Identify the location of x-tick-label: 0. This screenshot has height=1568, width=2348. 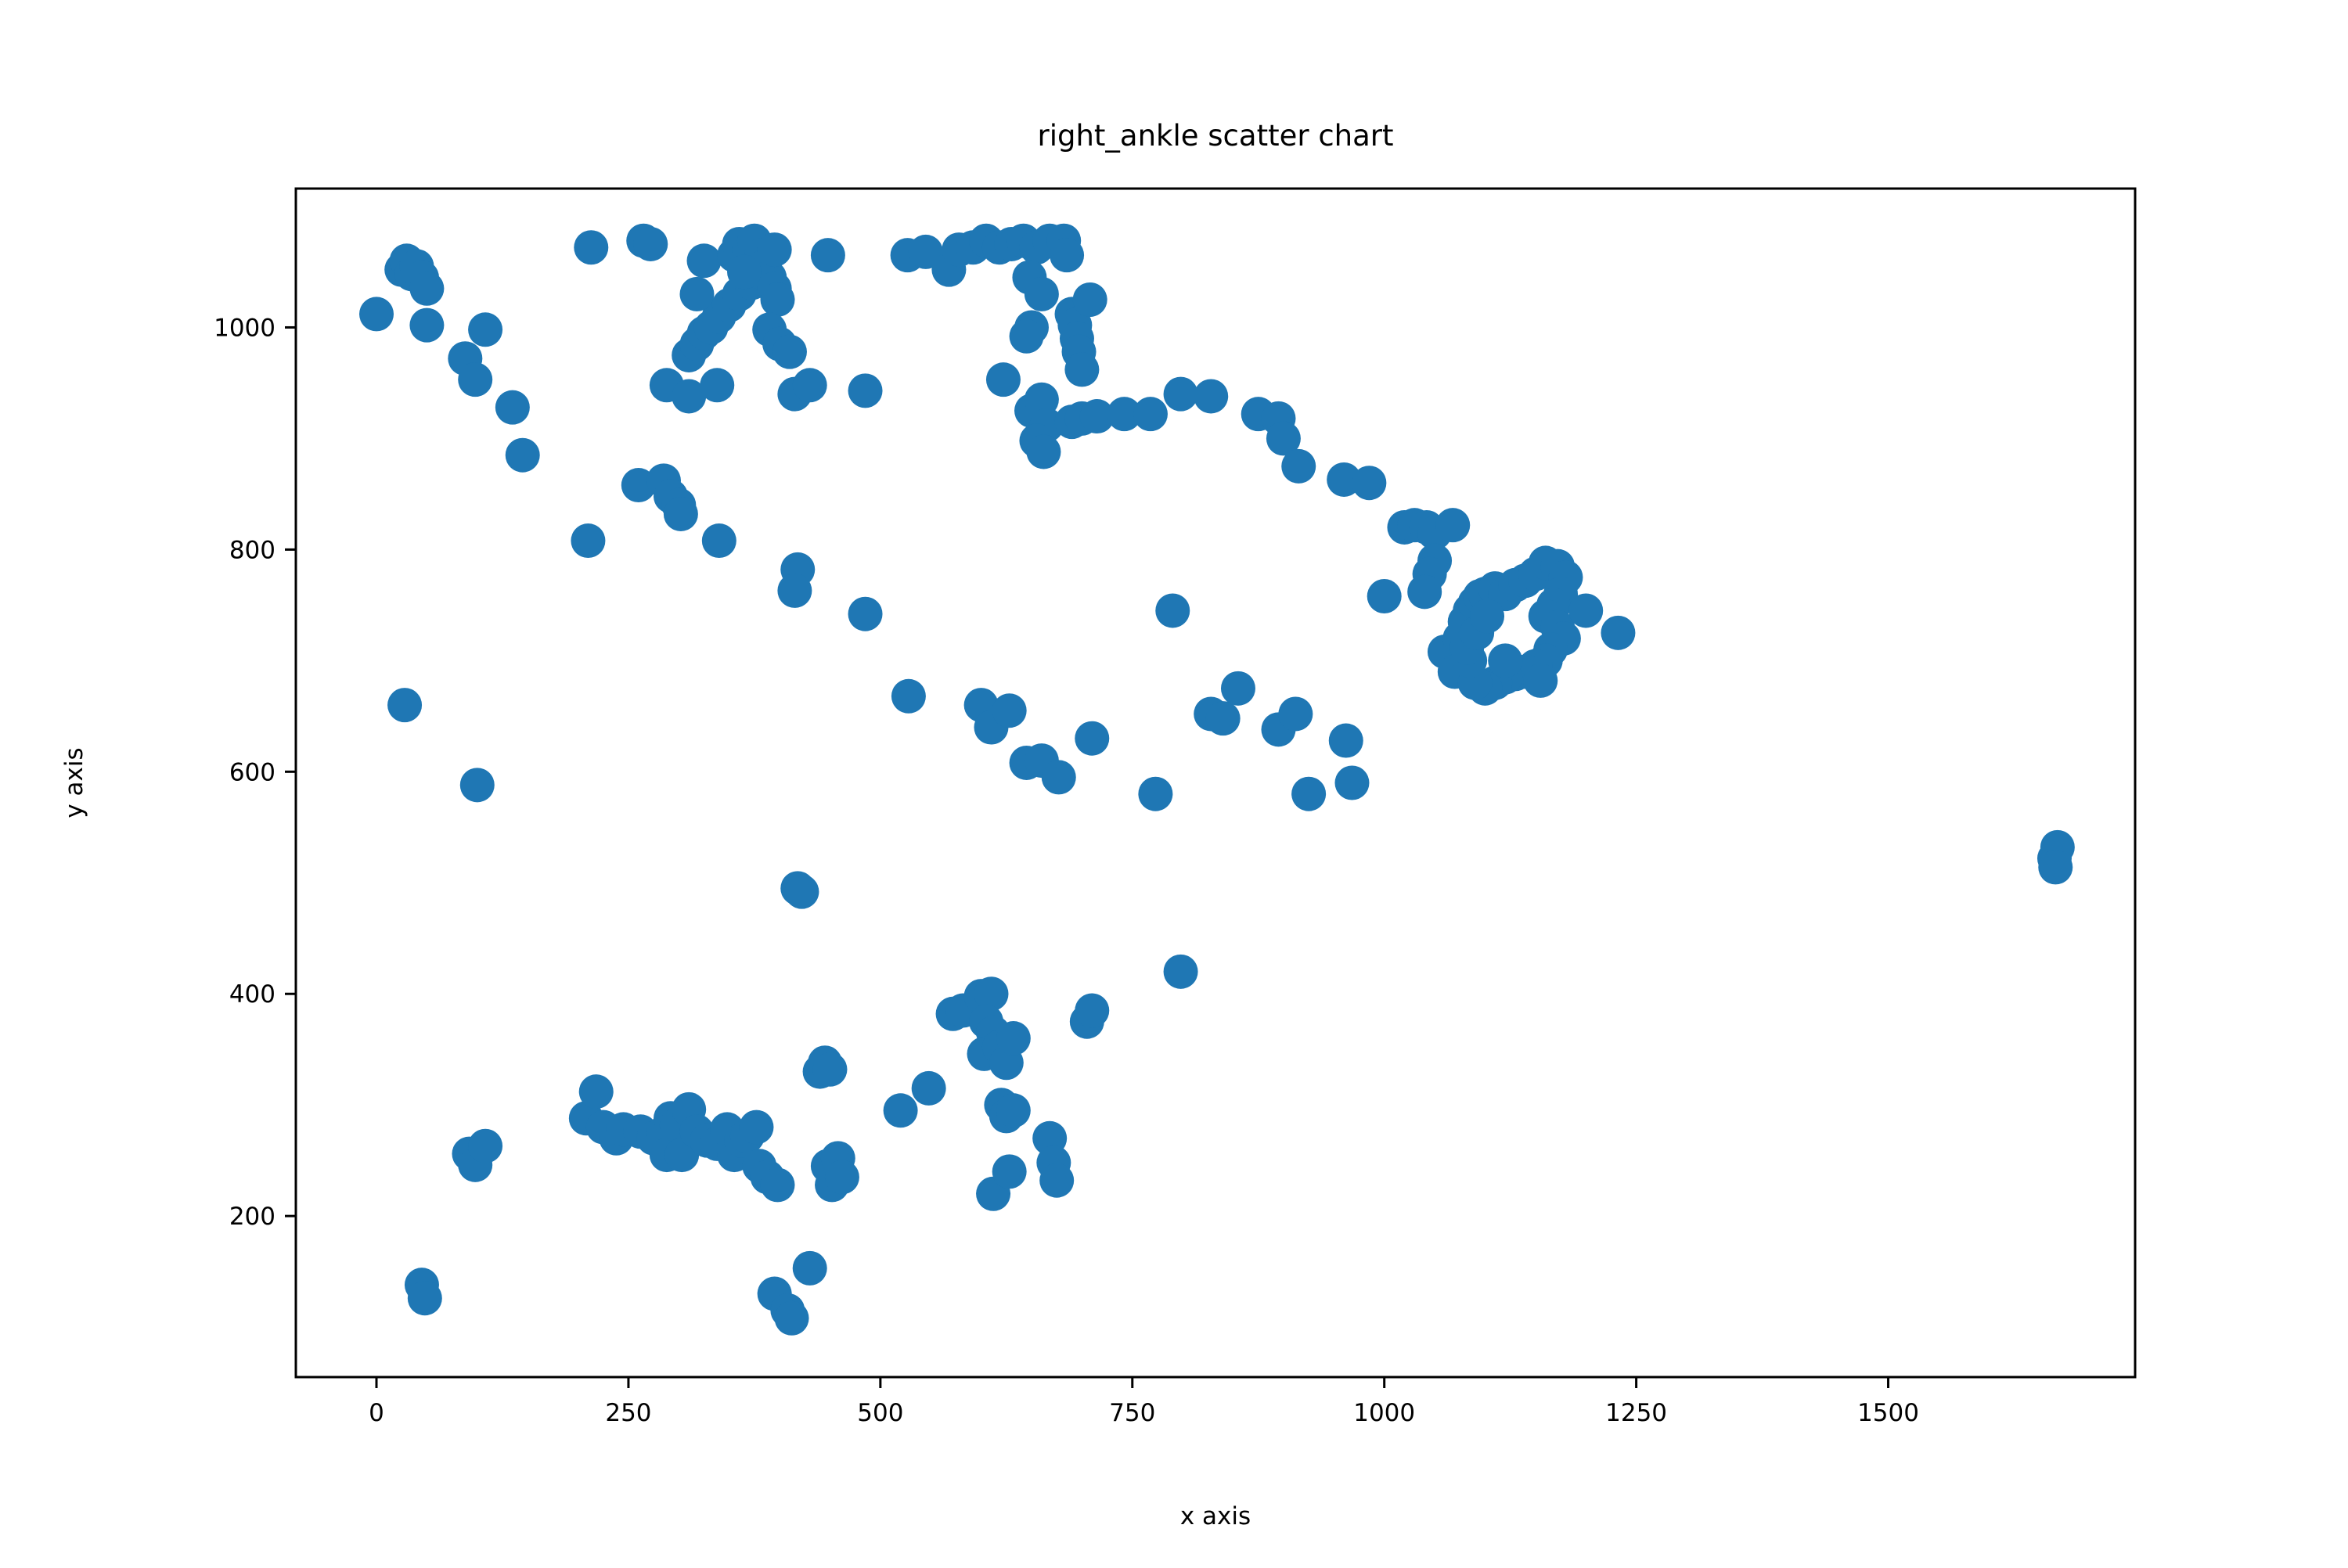
(376, 1413).